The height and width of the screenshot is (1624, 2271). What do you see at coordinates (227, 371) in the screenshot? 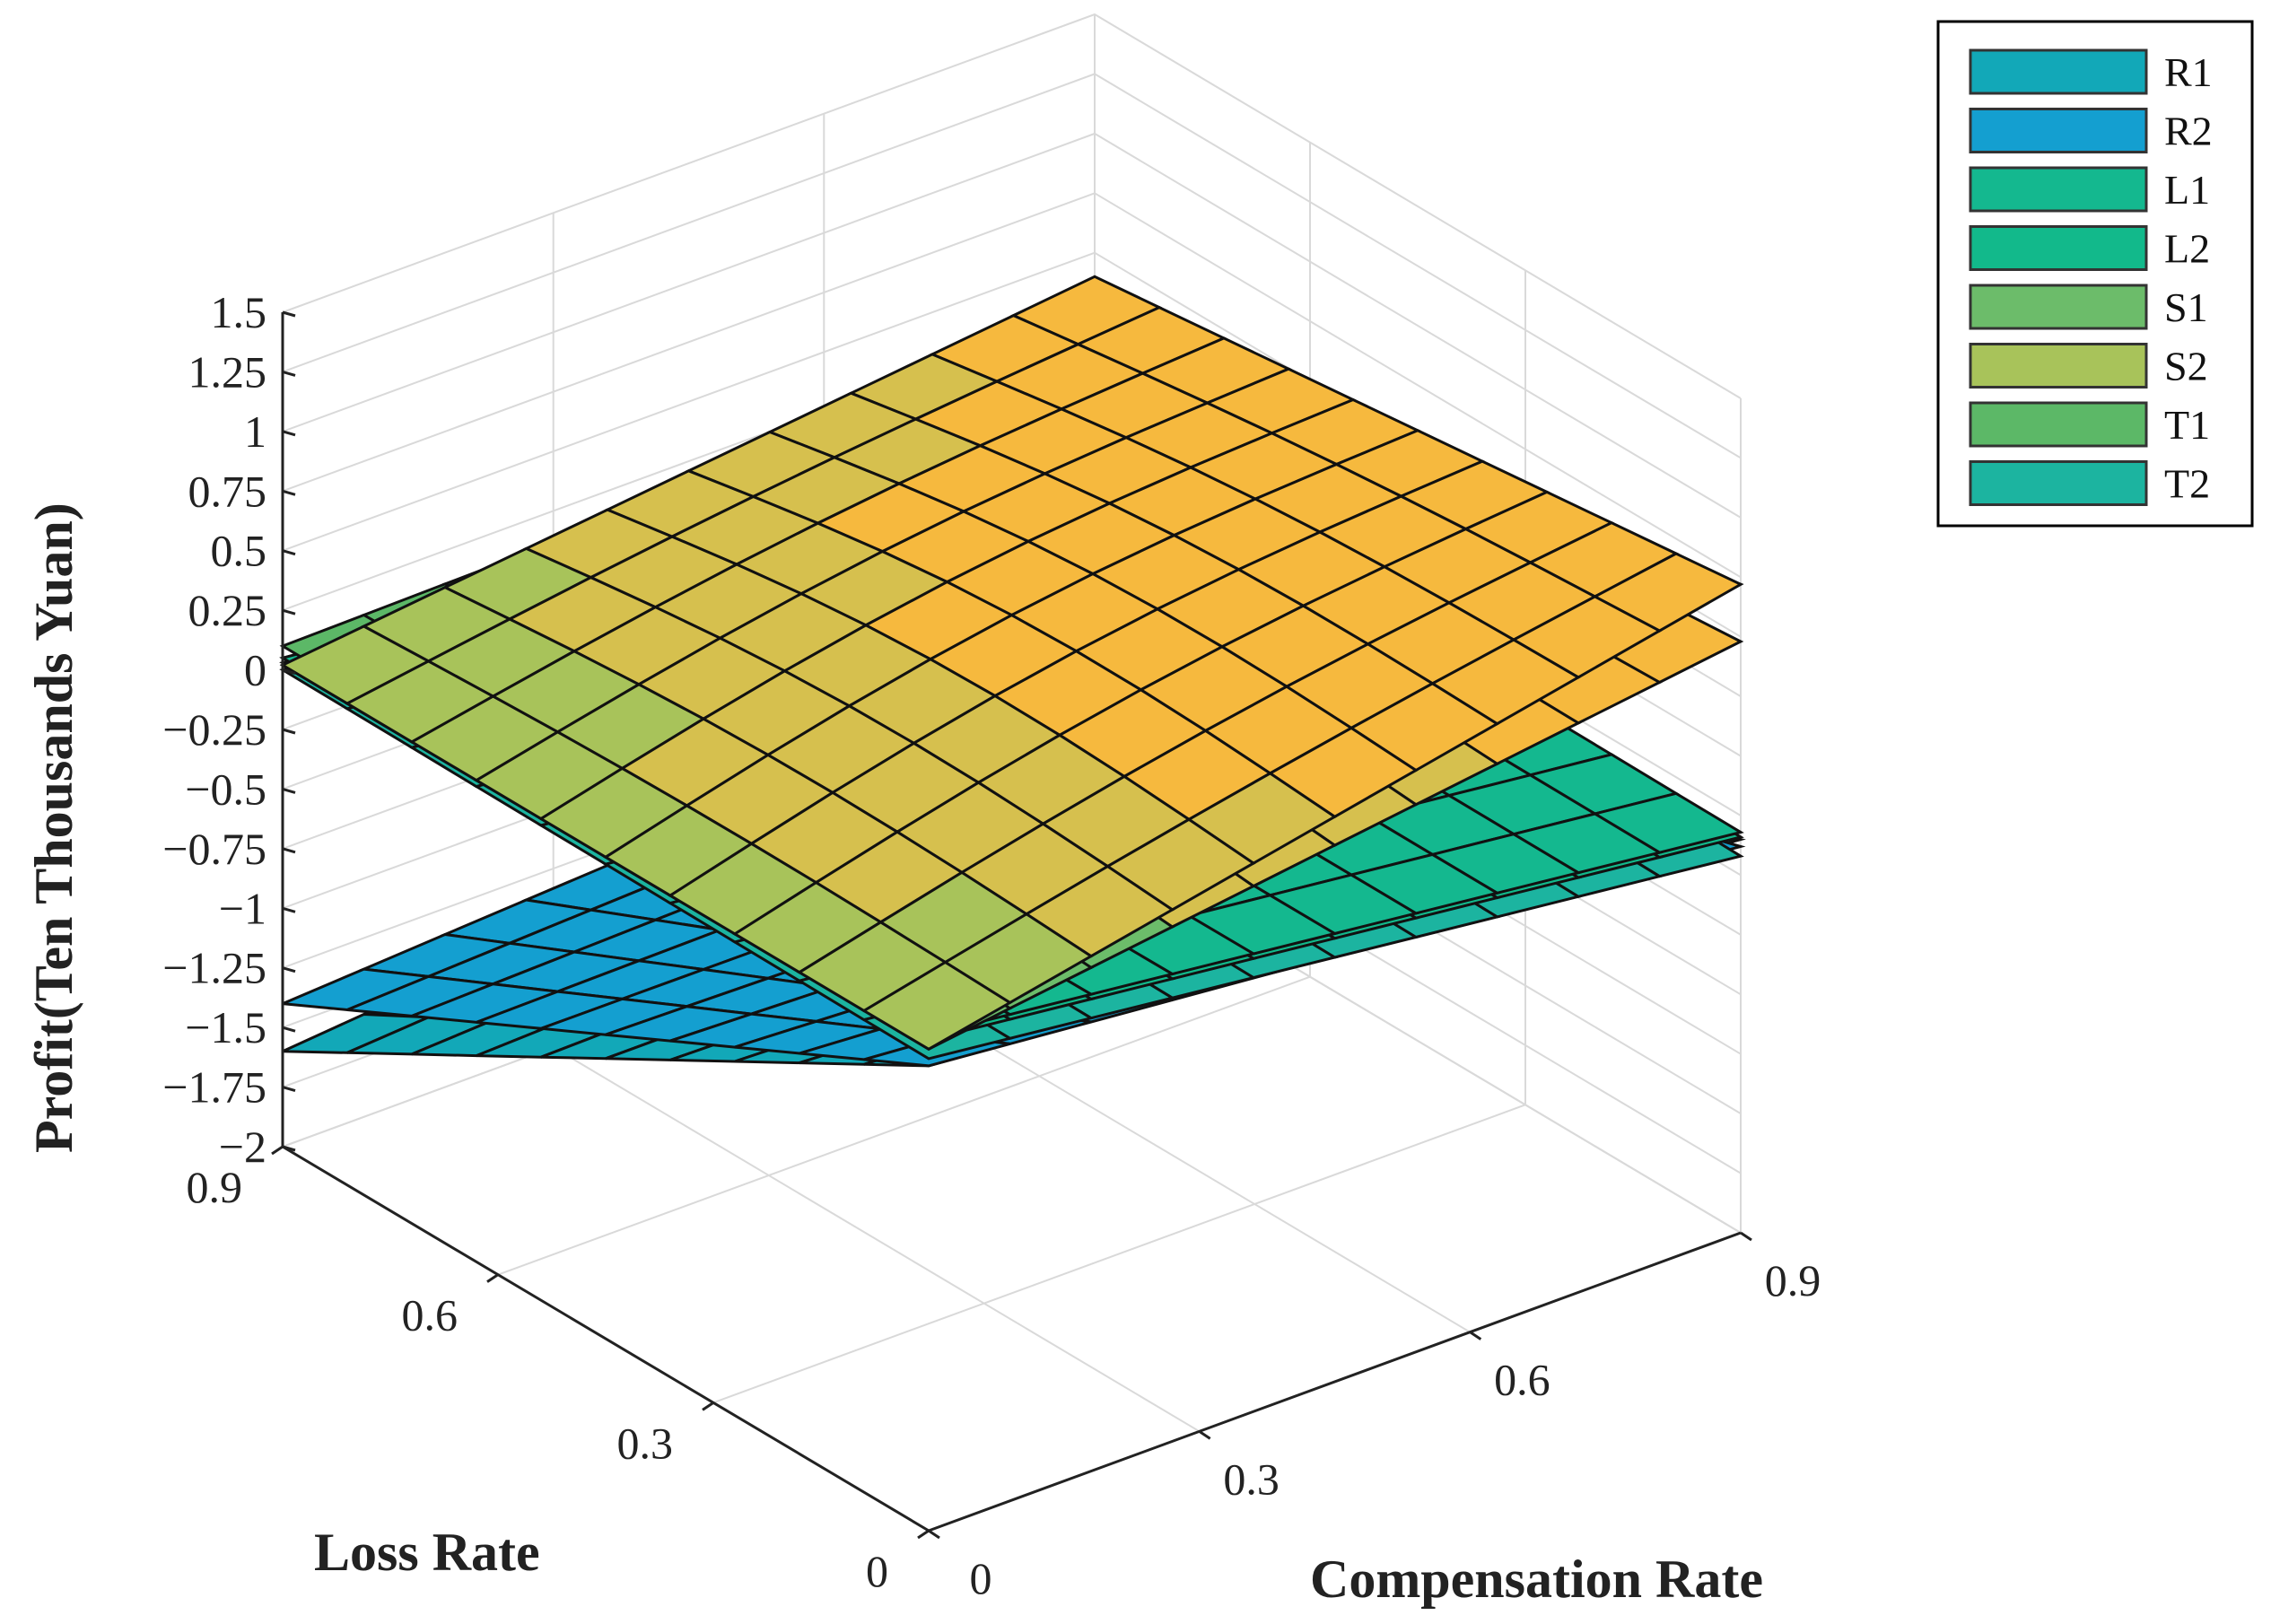
I see `z-tick-label: 1.25` at bounding box center [227, 371].